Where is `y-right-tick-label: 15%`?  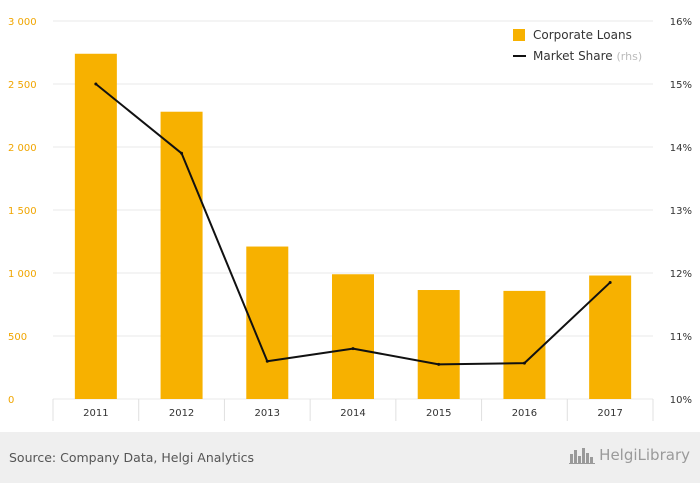 y-right-tick-label: 15% is located at coordinates (681, 85).